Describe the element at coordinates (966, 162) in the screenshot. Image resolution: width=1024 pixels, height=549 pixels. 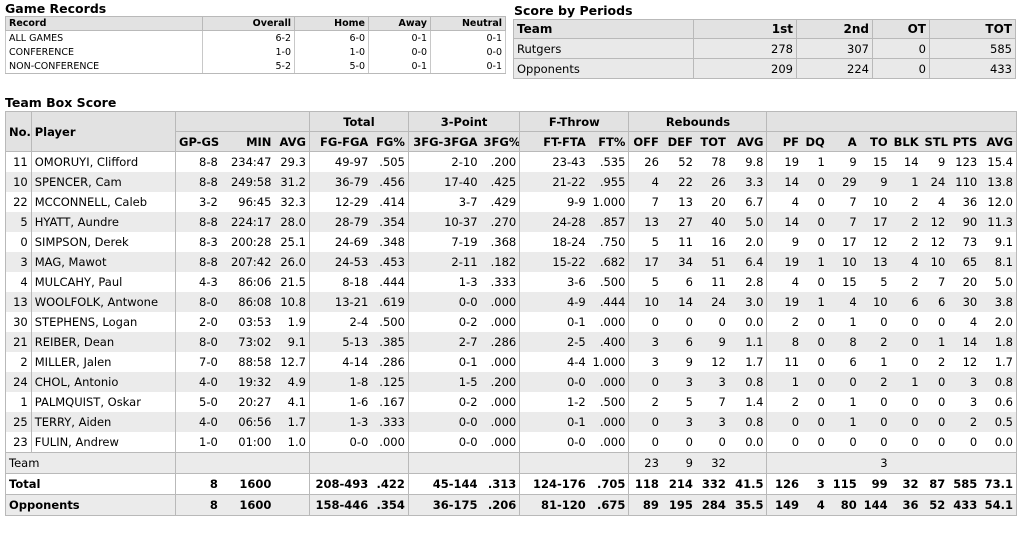
I see `player-stat: 123` at that location.